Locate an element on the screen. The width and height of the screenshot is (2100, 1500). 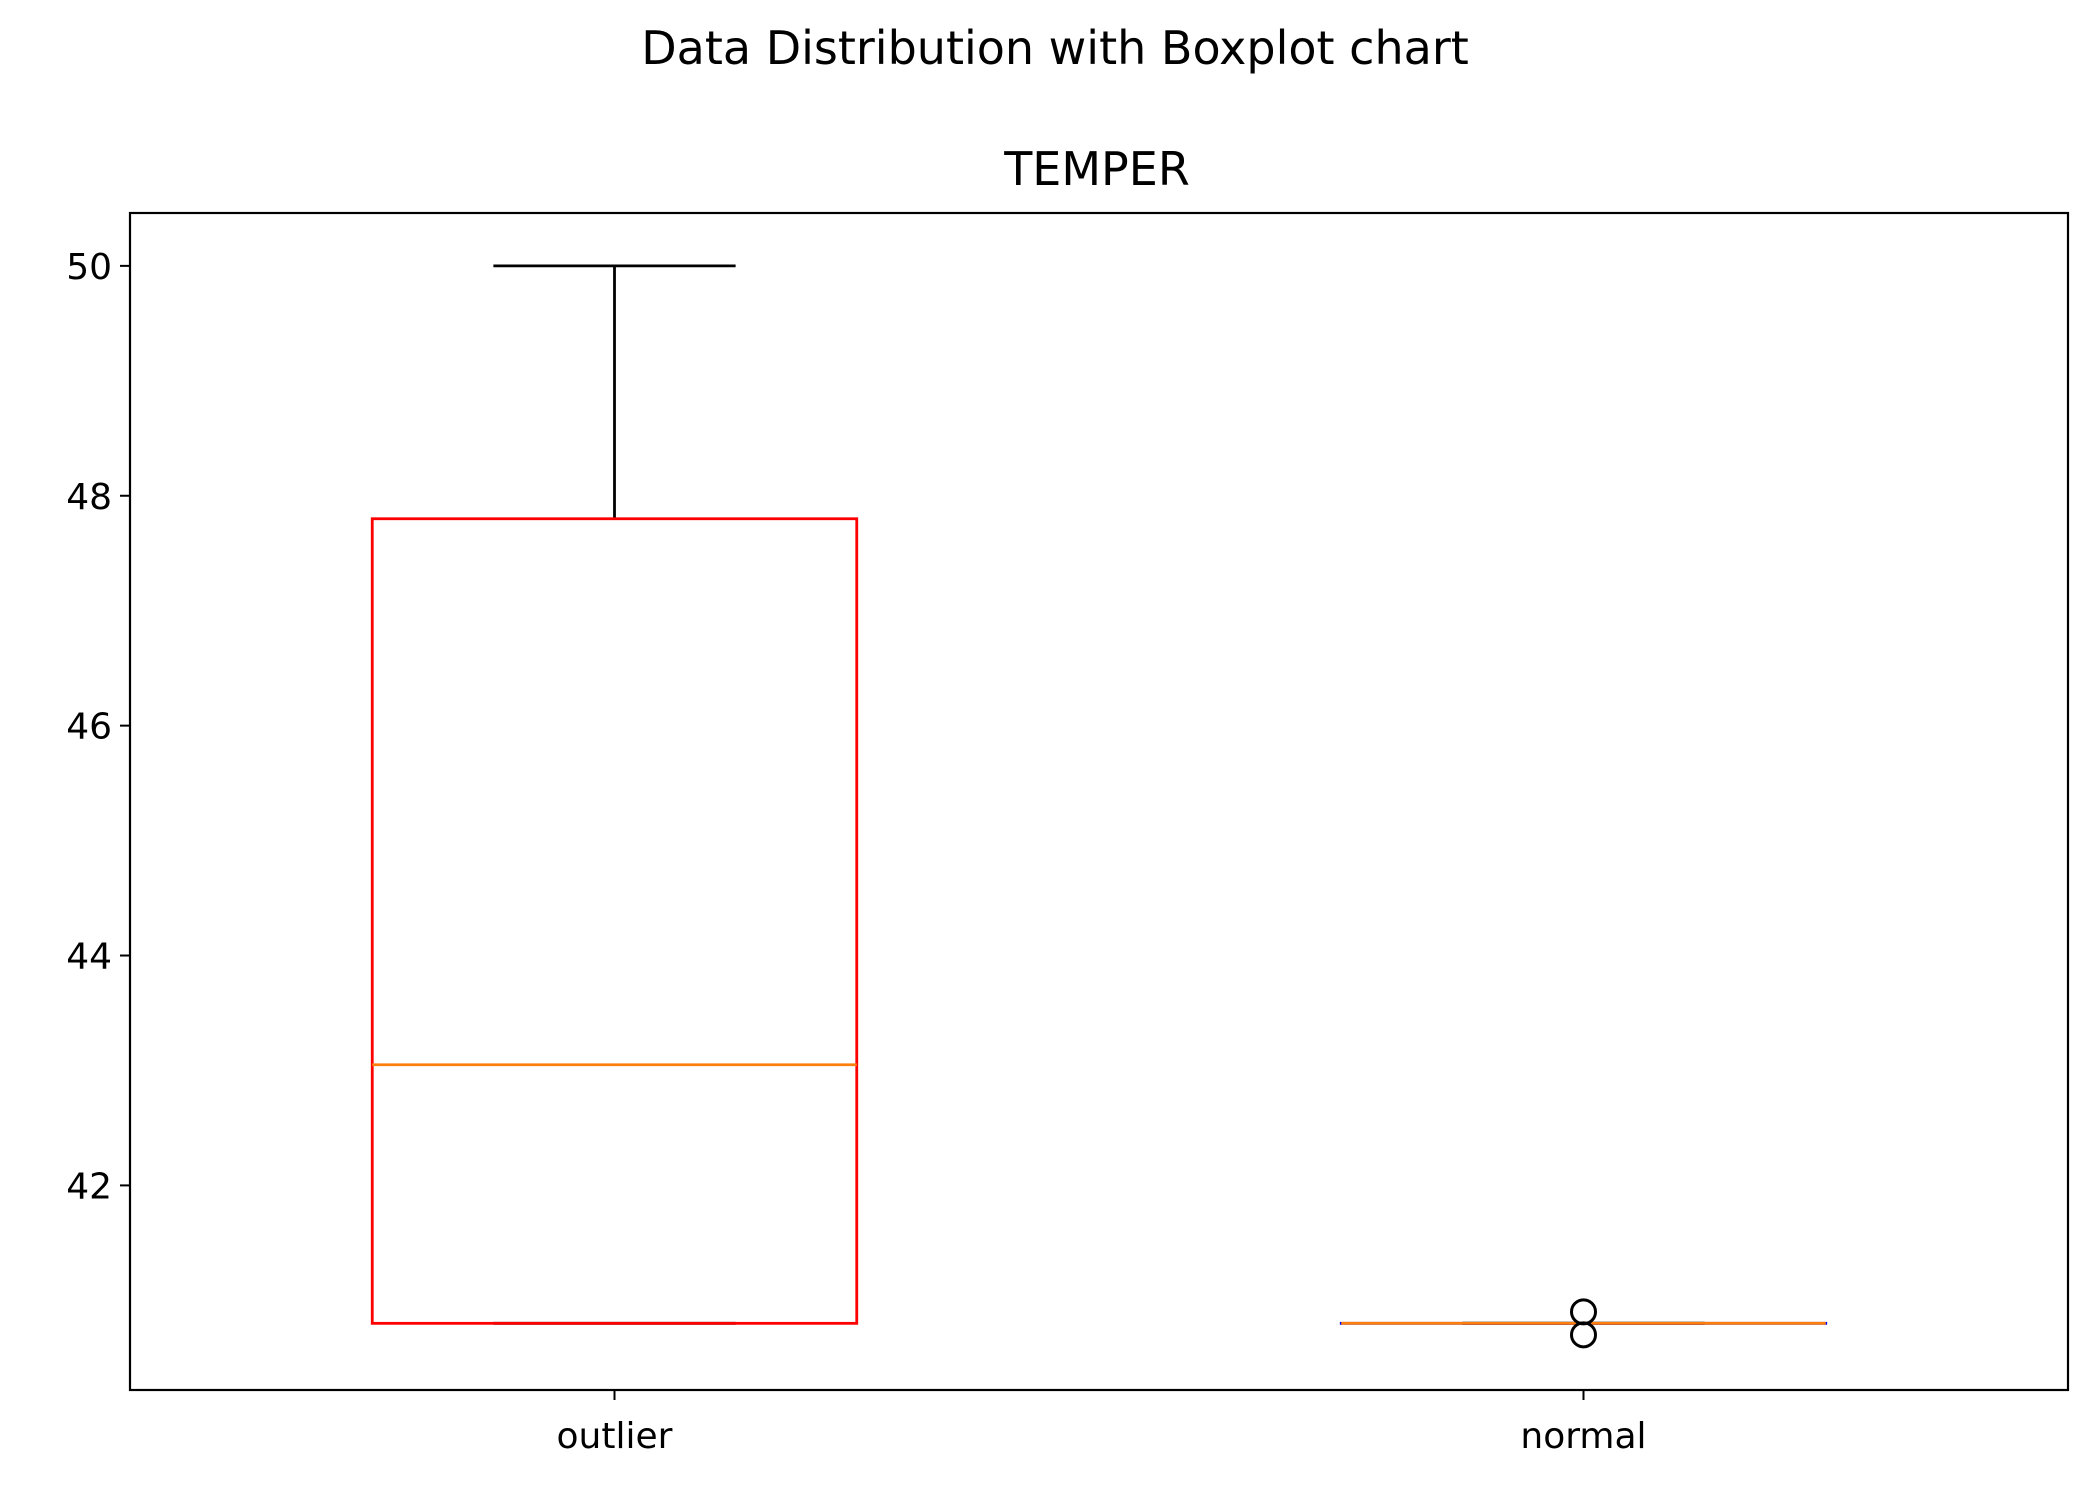
chart-title: TEMPER is located at coordinates (1096, 169).